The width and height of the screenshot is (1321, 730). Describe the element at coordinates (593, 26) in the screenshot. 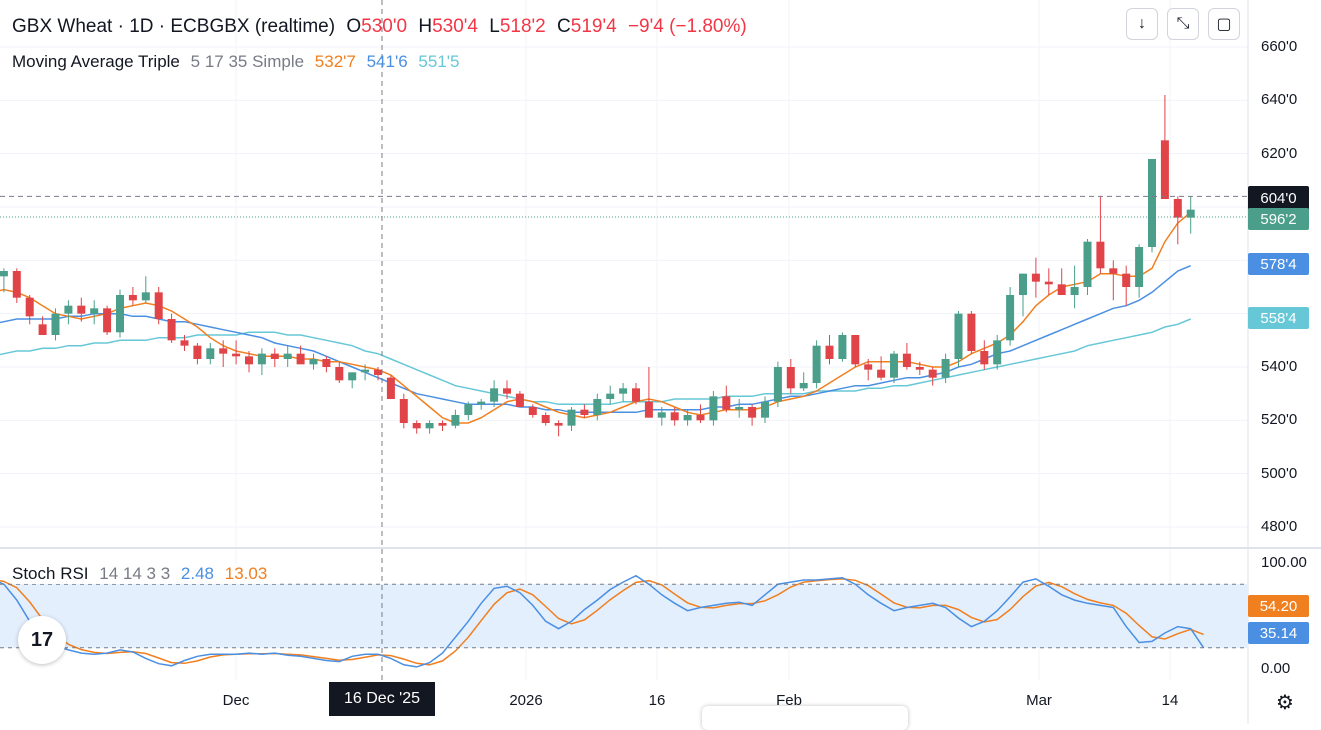

I see `close-value: 519'4` at that location.